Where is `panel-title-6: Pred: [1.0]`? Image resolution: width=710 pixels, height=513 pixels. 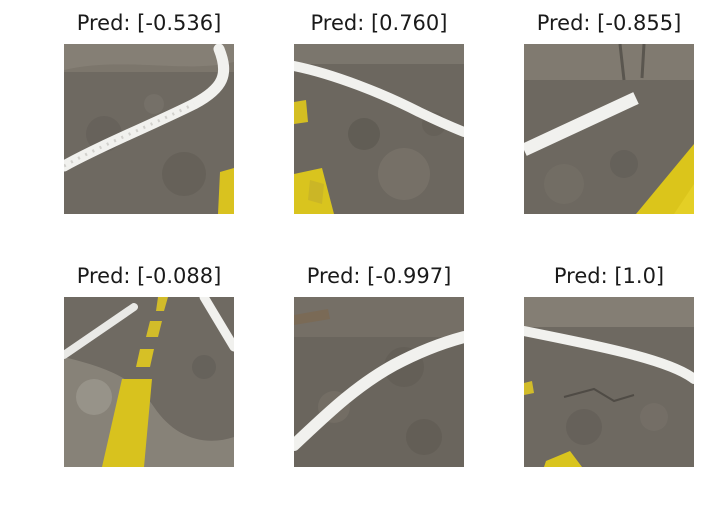
panel-title-6: Pred: [1.0] is located at coordinates (609, 276).